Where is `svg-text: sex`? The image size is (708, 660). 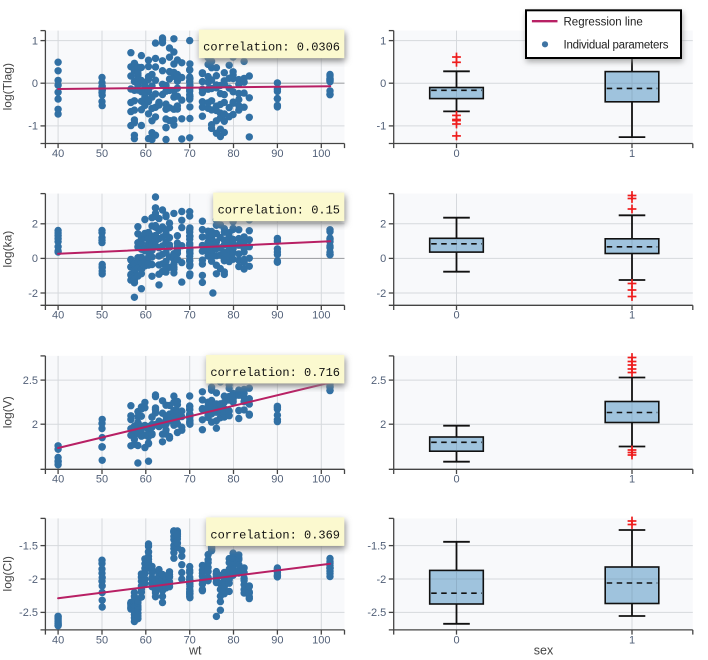 svg-text: sex is located at coordinates (544, 651).